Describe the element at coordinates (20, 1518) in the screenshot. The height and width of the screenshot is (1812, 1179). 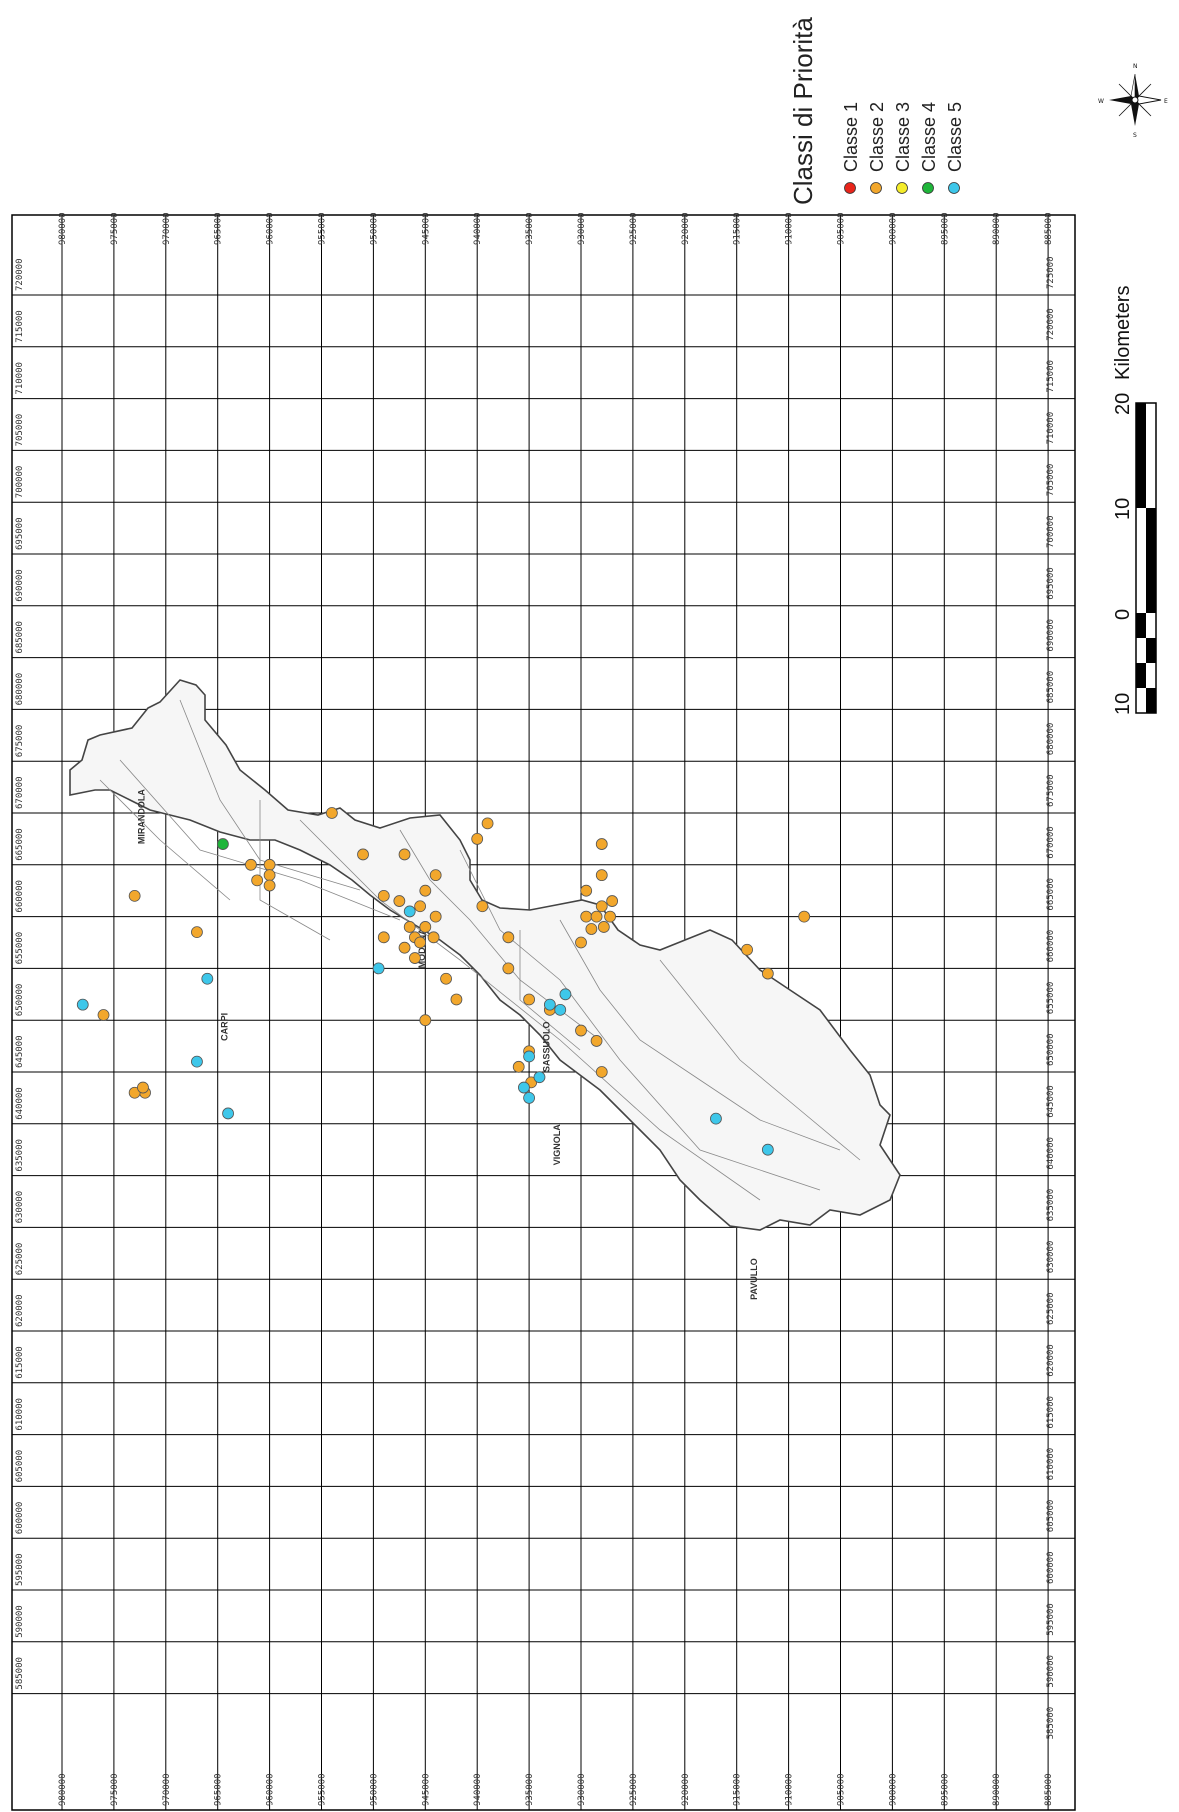
I see `grid-label-left: 600000` at that location.